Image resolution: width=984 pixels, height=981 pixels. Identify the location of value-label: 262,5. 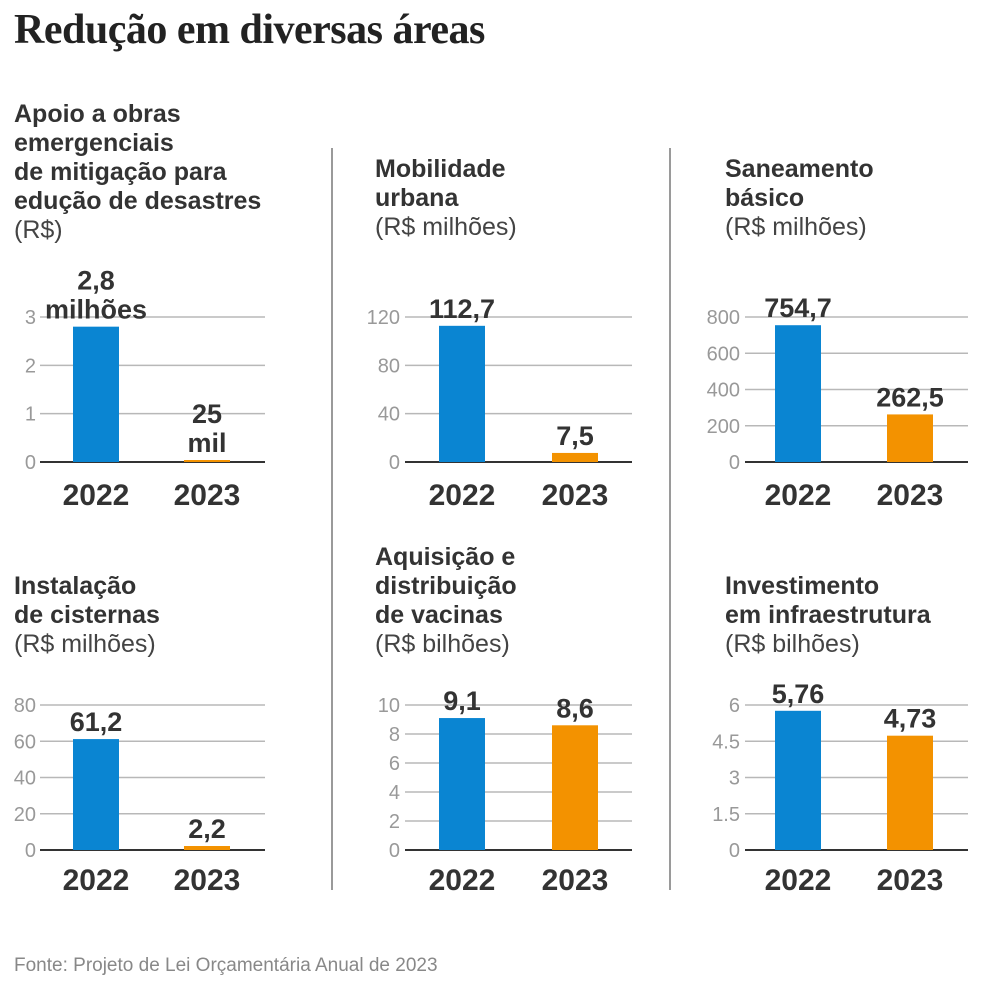
(910, 397).